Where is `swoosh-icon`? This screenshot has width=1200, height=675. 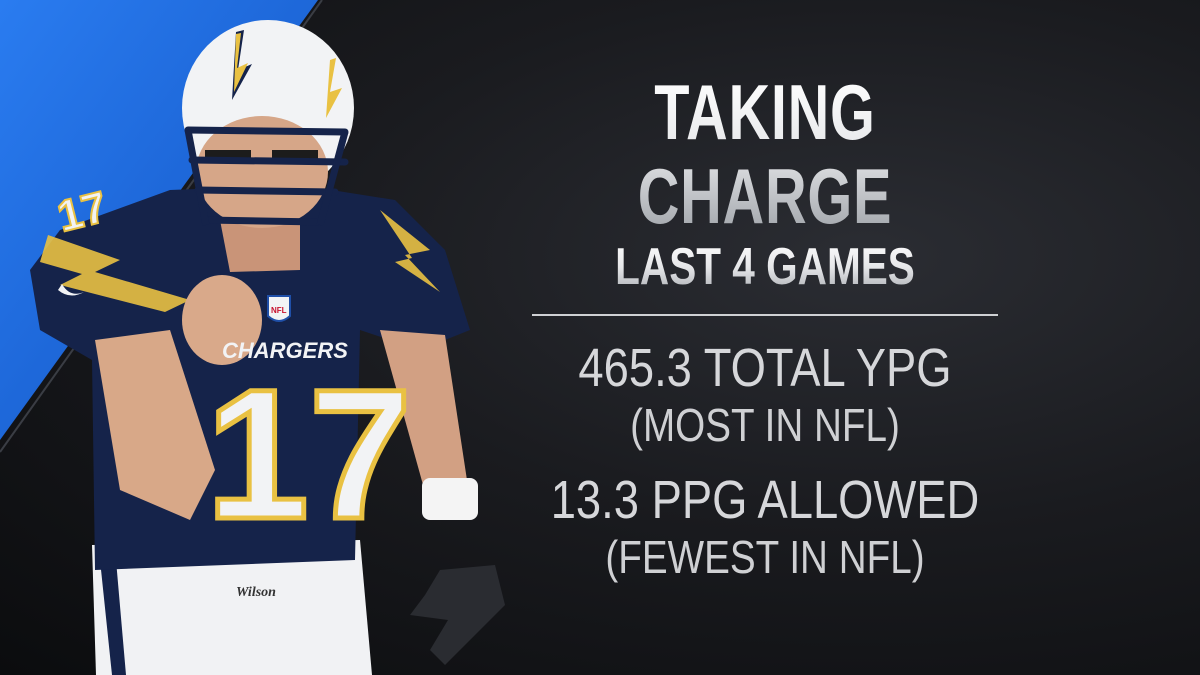
swoosh-icon is located at coordinates (71, 290).